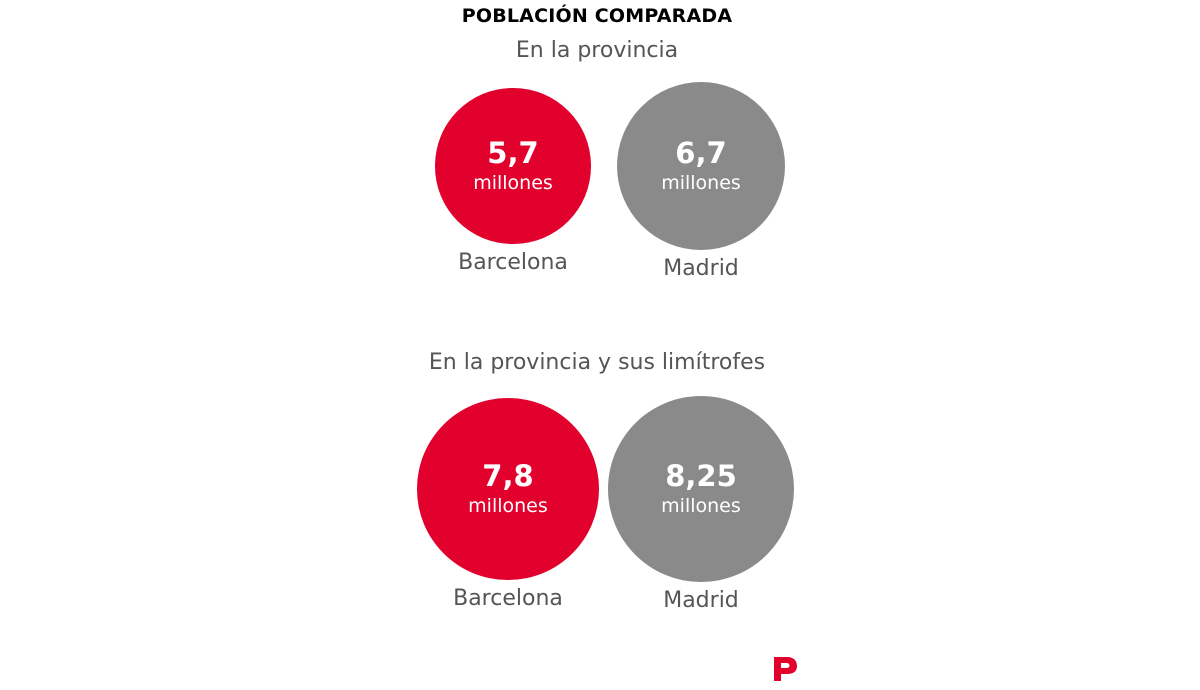  What do you see at coordinates (701, 475) in the screenshot?
I see `bubble-value: 8,25` at bounding box center [701, 475].